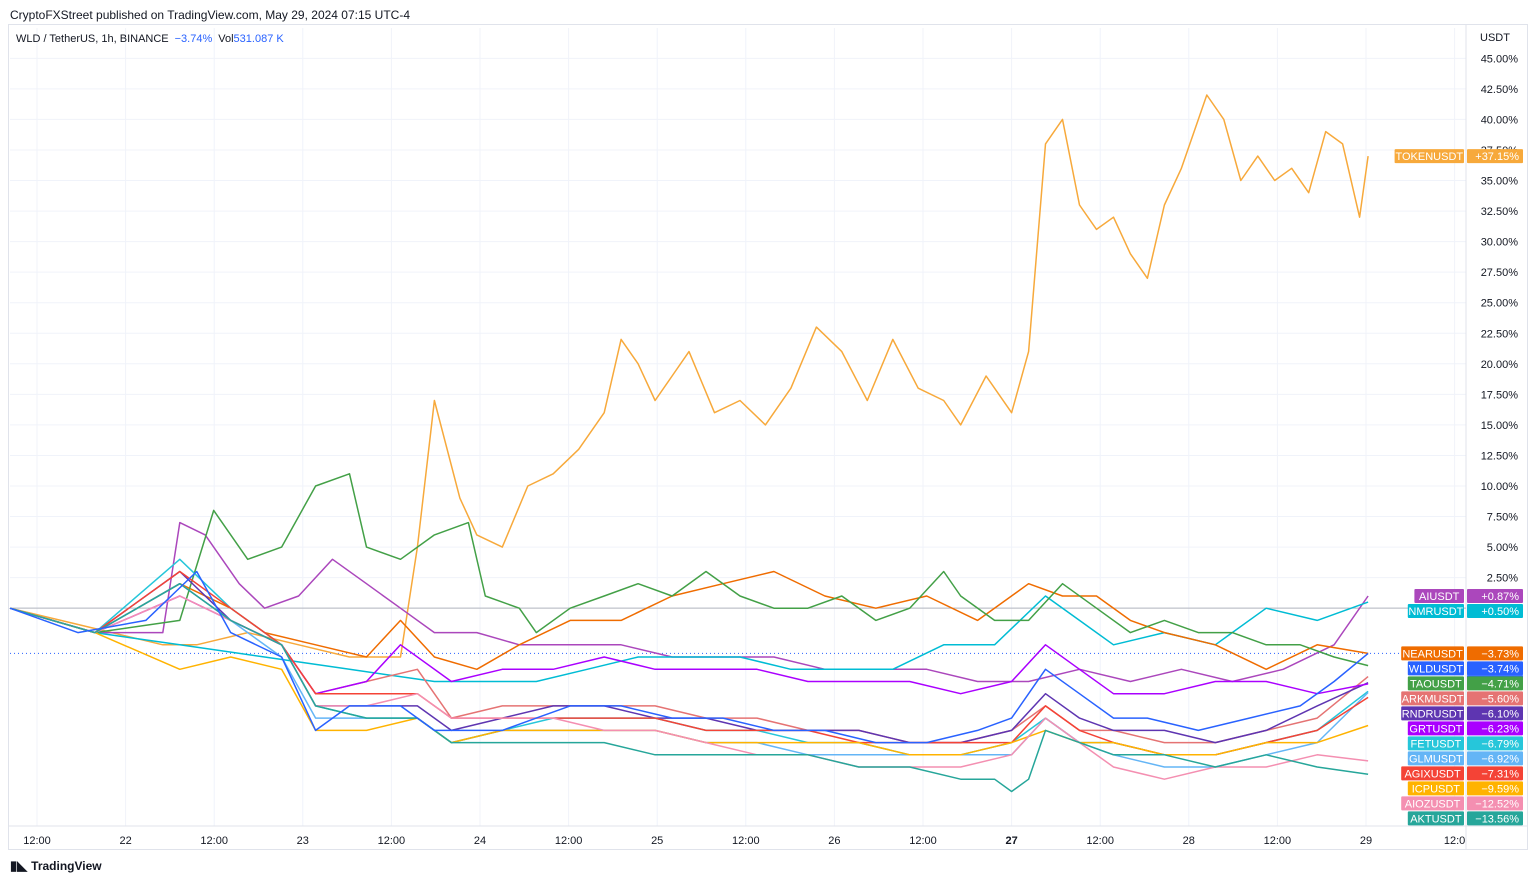 This screenshot has height=882, width=1536. Describe the element at coordinates (1500, 699) in the screenshot. I see `series-value-label: −5.60%` at that location.